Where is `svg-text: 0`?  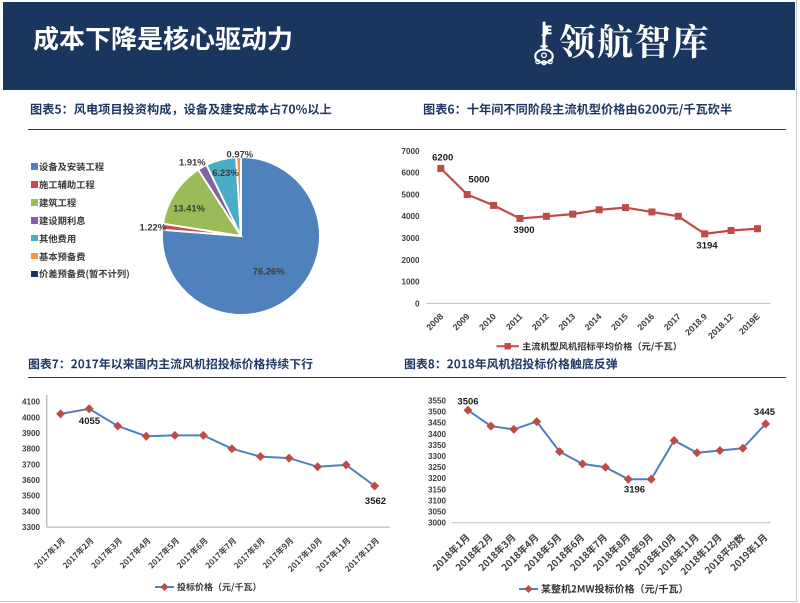
svg-text: 0 is located at coordinates (417, 303).